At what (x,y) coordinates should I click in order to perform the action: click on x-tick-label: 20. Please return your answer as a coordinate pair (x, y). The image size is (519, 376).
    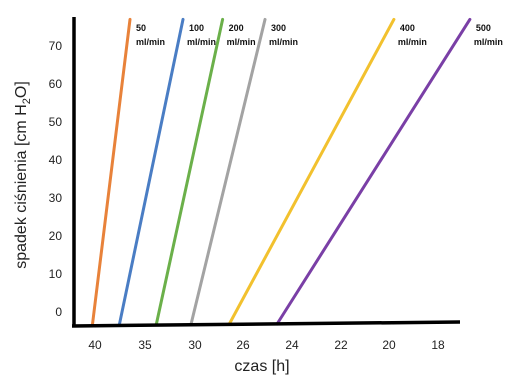
    Looking at the image, I should click on (389, 345).